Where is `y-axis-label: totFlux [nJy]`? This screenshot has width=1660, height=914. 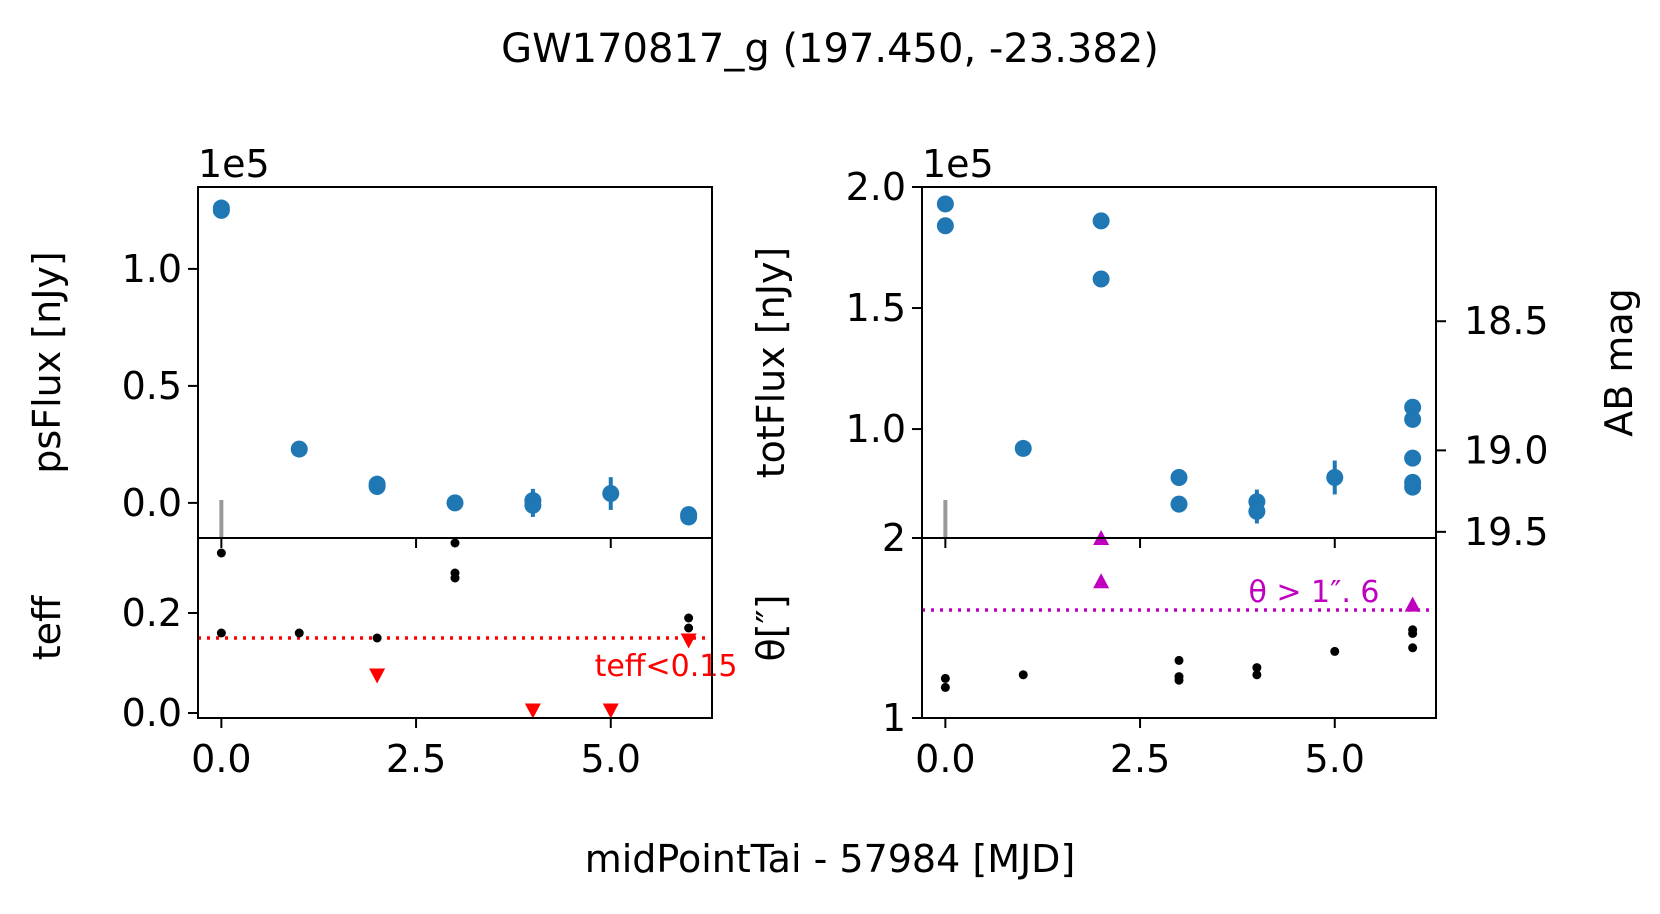 y-axis-label: totFlux [nJy] is located at coordinates (771, 363).